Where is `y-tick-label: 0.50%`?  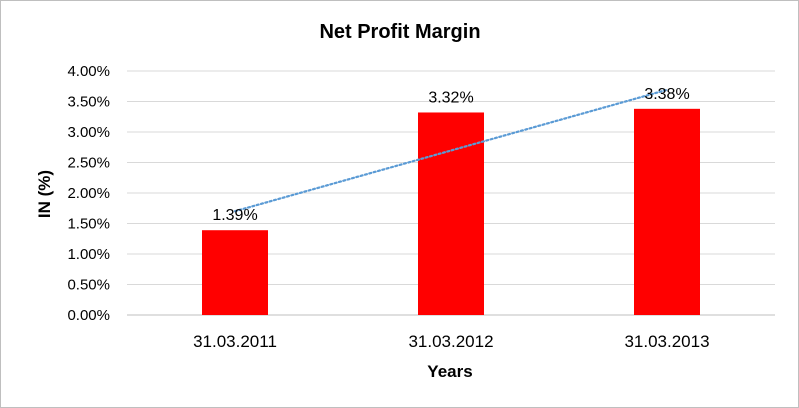 y-tick-label: 0.50% is located at coordinates (88, 285).